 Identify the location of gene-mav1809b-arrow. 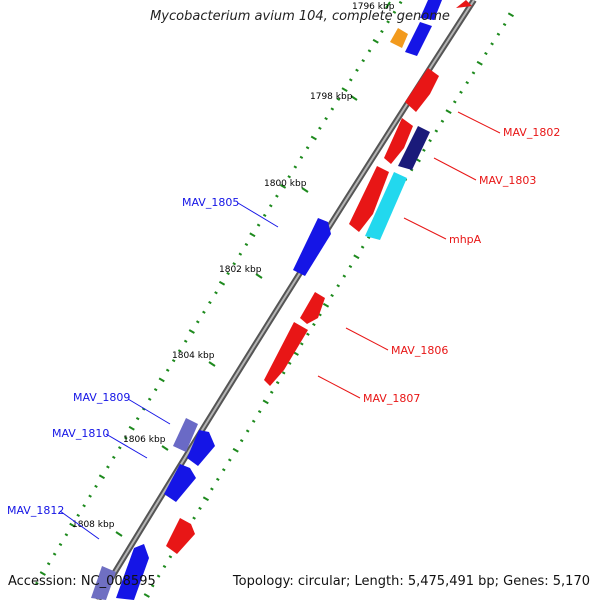
(201, 448).